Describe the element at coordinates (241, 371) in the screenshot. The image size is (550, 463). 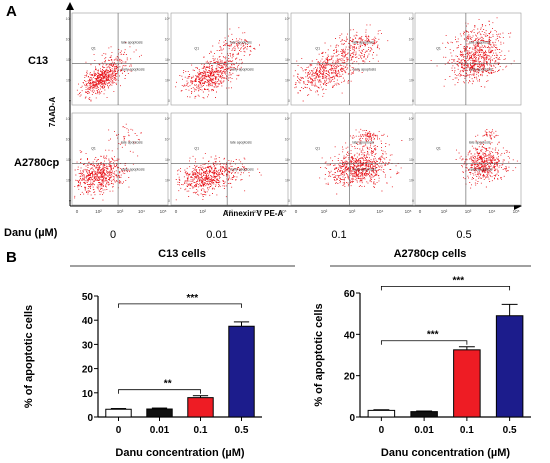
I see `bar-0.5` at that location.